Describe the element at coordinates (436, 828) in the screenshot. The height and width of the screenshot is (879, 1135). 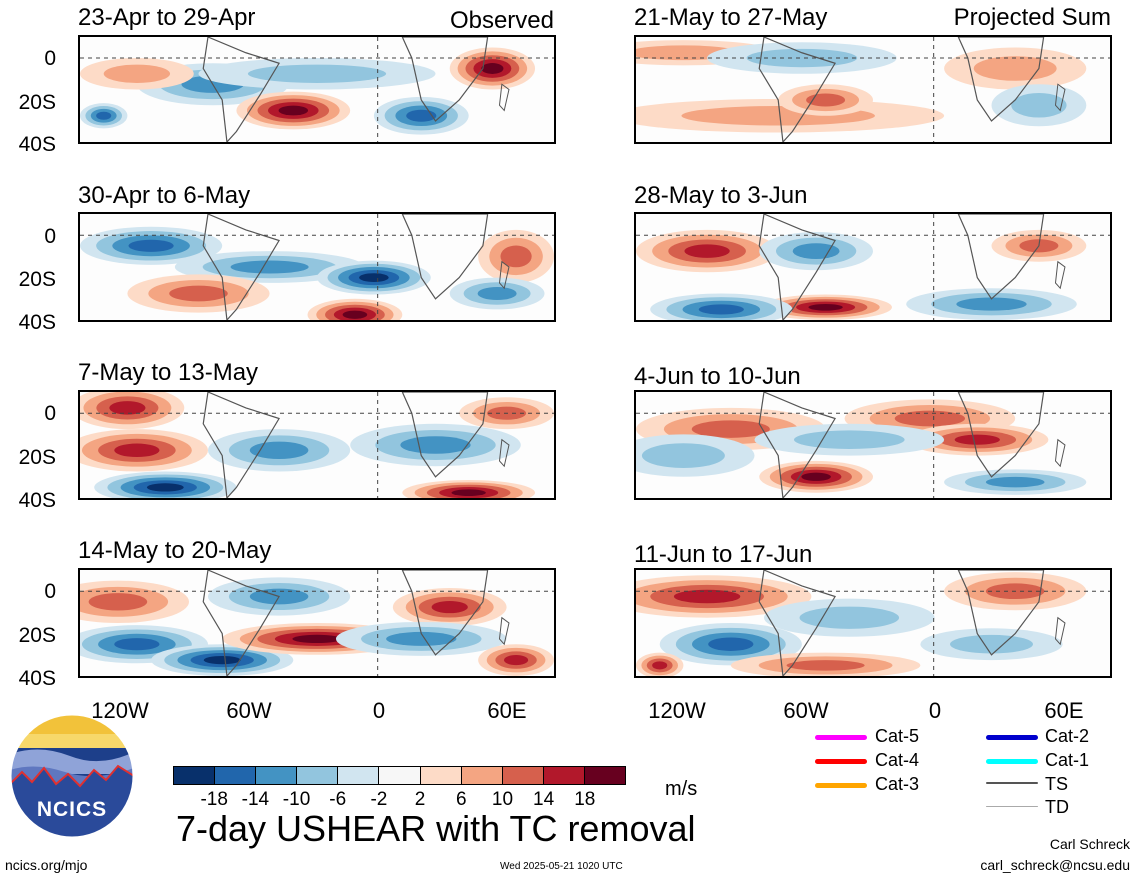
I see `main-title: 7-day USHEAR with TC removal` at that location.